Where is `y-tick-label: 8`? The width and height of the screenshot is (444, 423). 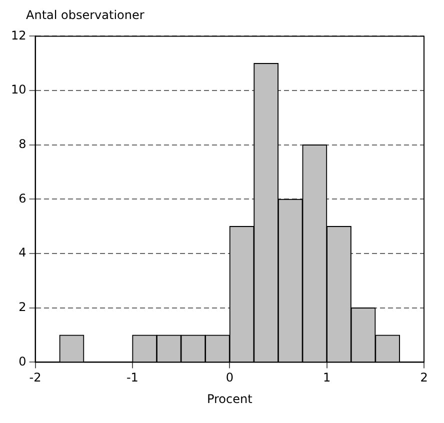
y-tick-label: 8 is located at coordinates (22, 143).